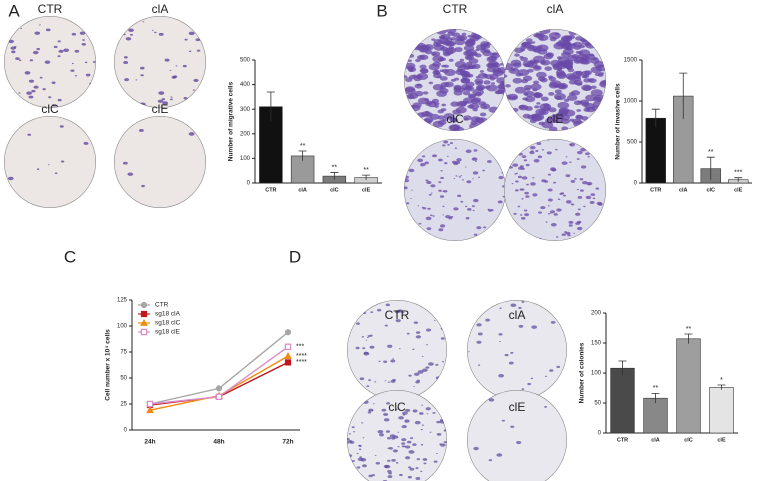 The height and width of the screenshot is (481, 778). Describe the element at coordinates (300, 347) in the screenshot. I see `significance: ***` at that location.